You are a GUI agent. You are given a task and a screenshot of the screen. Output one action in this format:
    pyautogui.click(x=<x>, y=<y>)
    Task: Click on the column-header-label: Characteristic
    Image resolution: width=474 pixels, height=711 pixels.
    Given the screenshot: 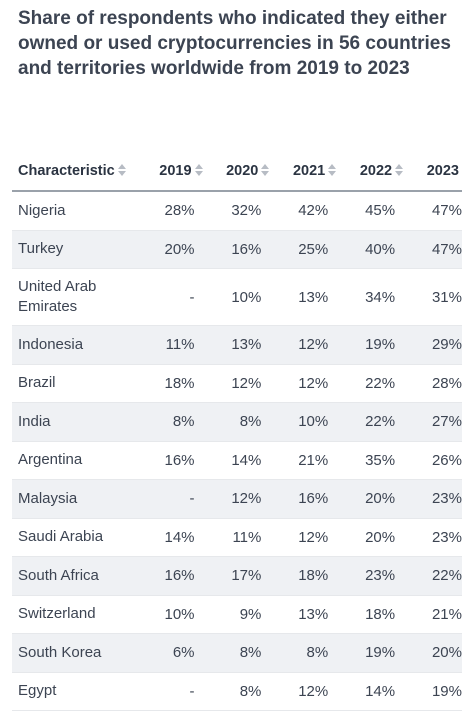 What is the action you would take?
    pyautogui.click(x=66, y=171)
    